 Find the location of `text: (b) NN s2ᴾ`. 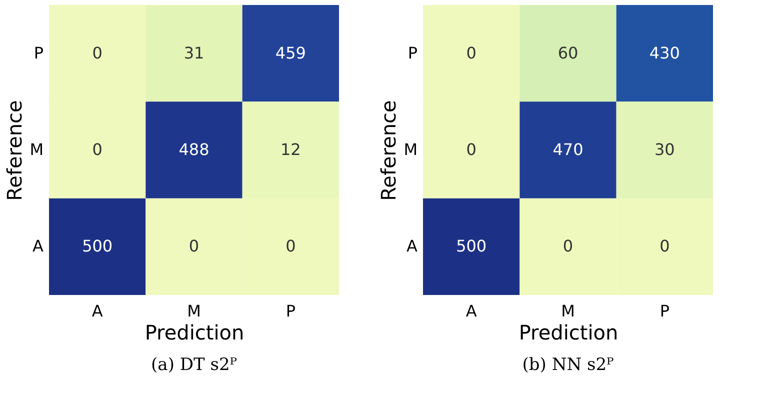

text: (b) NN s2ᴾ is located at coordinates (568, 365).